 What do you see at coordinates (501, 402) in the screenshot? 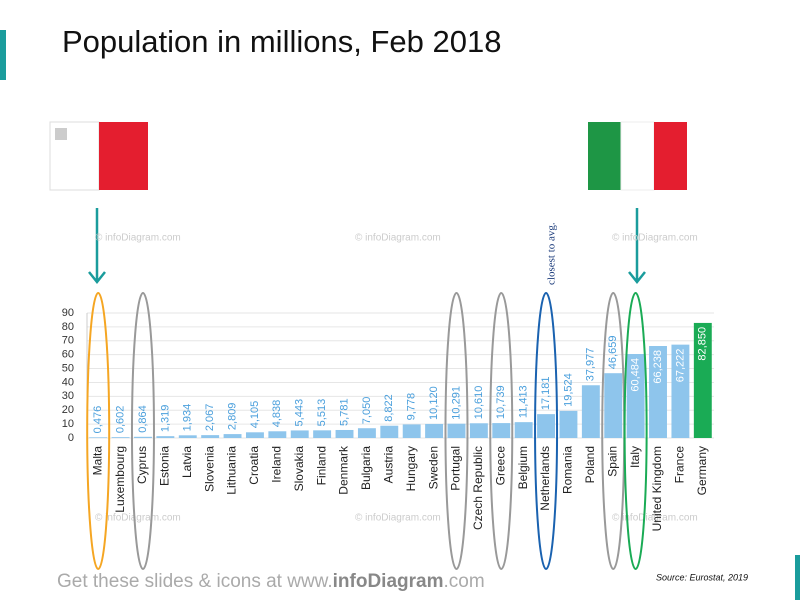
I see `value-label: 10,739` at bounding box center [501, 402].